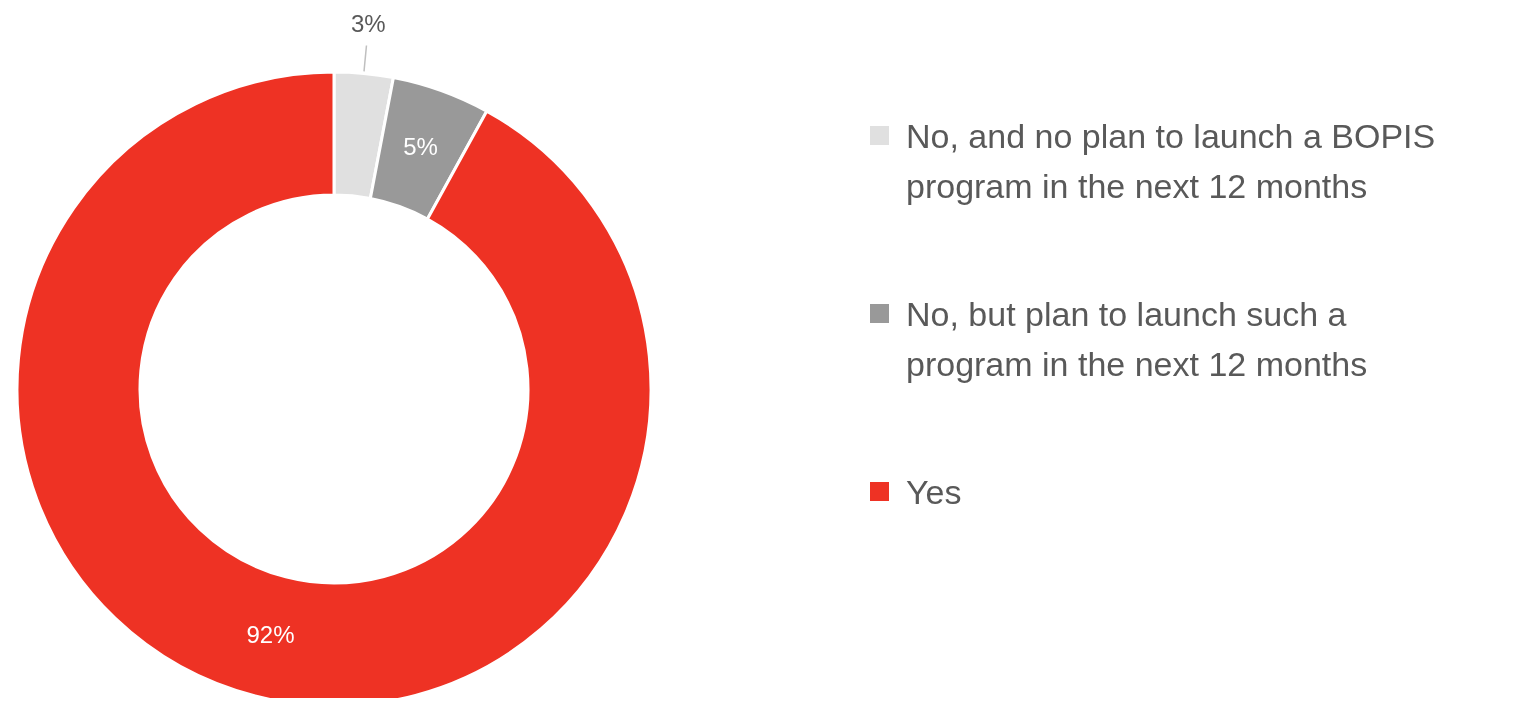 The height and width of the screenshot is (706, 1514). What do you see at coordinates (270, 634) in the screenshot?
I see `data-label: 92%` at bounding box center [270, 634].